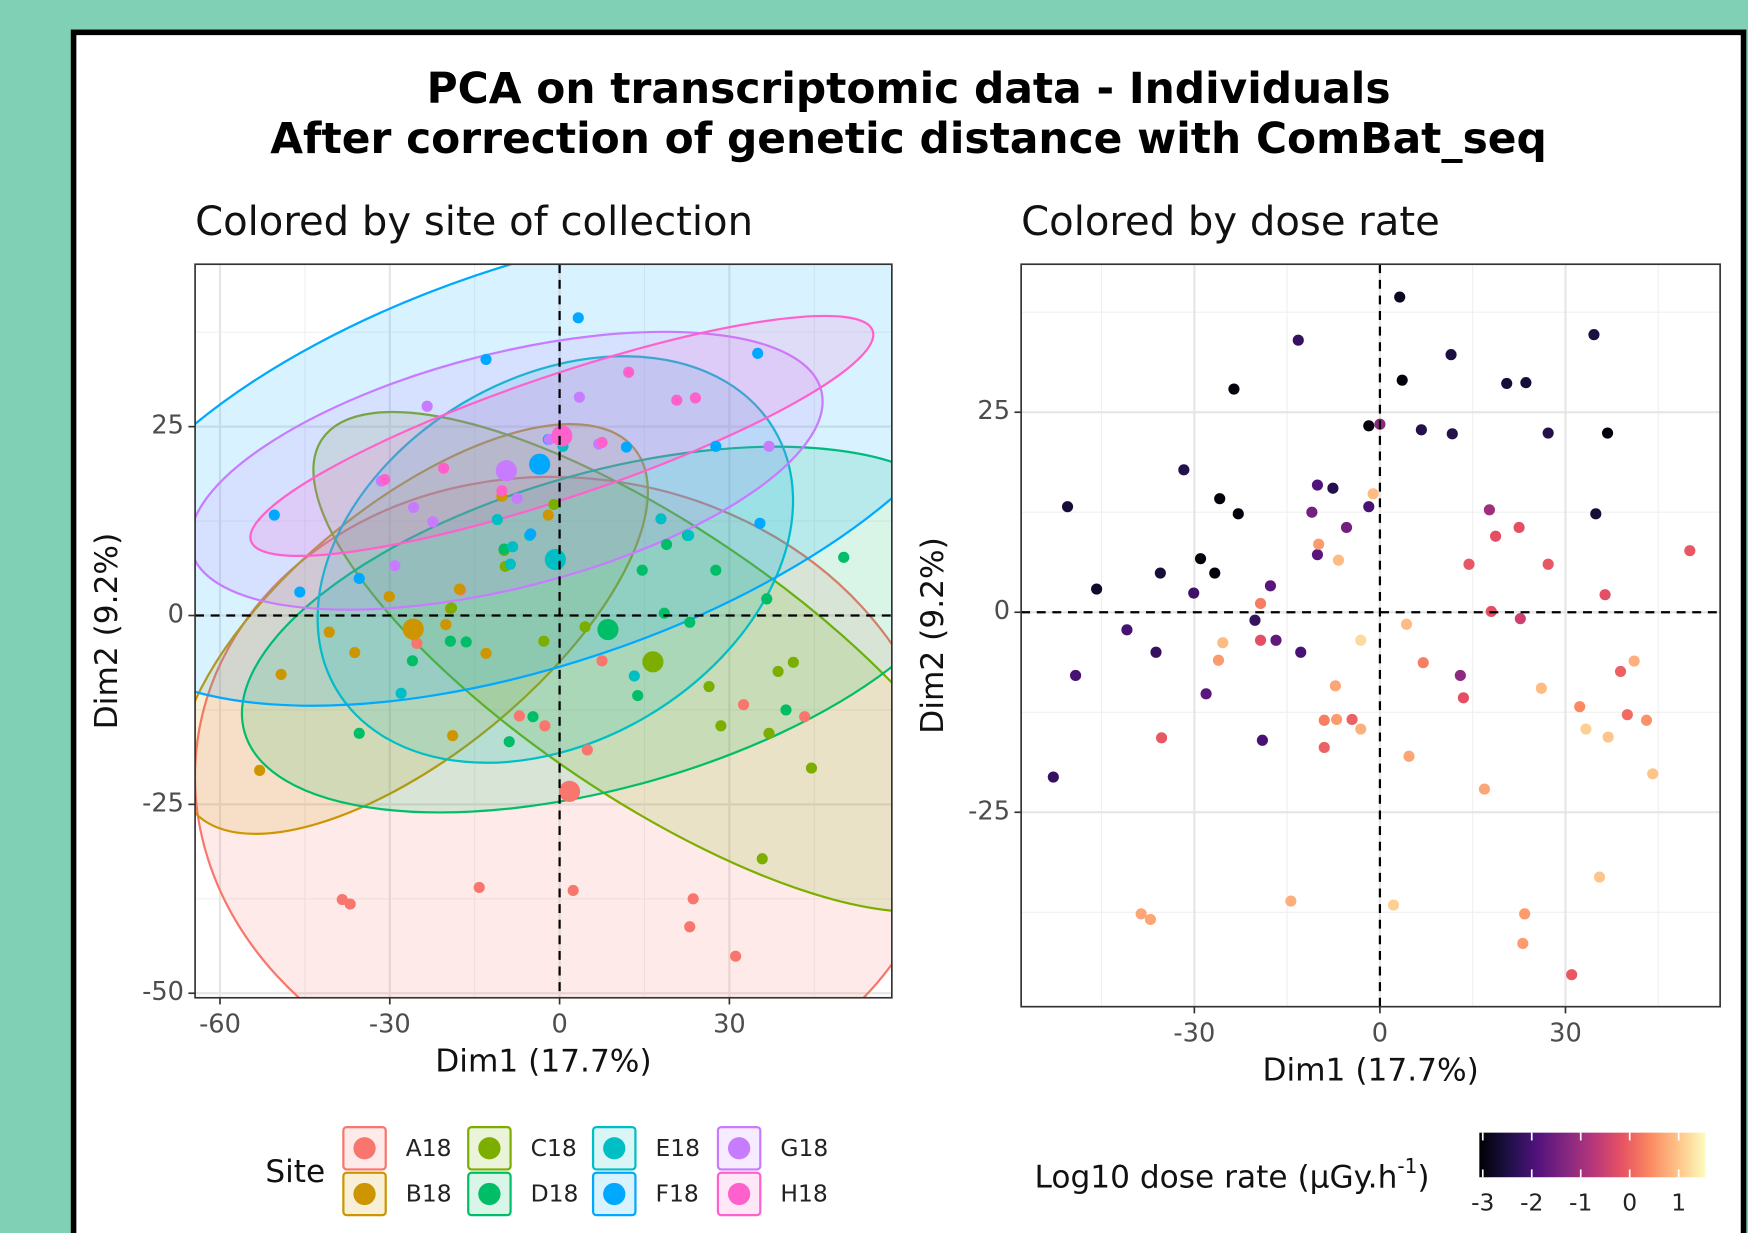 The image size is (1748, 1233). Describe the element at coordinates (429, 1194) in the screenshot. I see `legend-label: B18` at that location.